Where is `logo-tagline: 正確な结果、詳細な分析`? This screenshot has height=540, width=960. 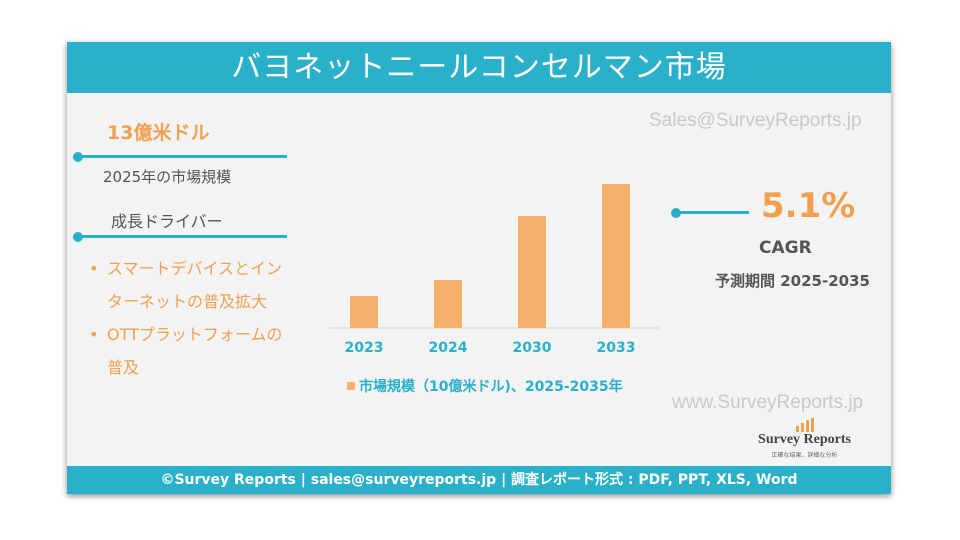 logo-tagline: 正確な结果、詳細な分析 is located at coordinates (804, 455).